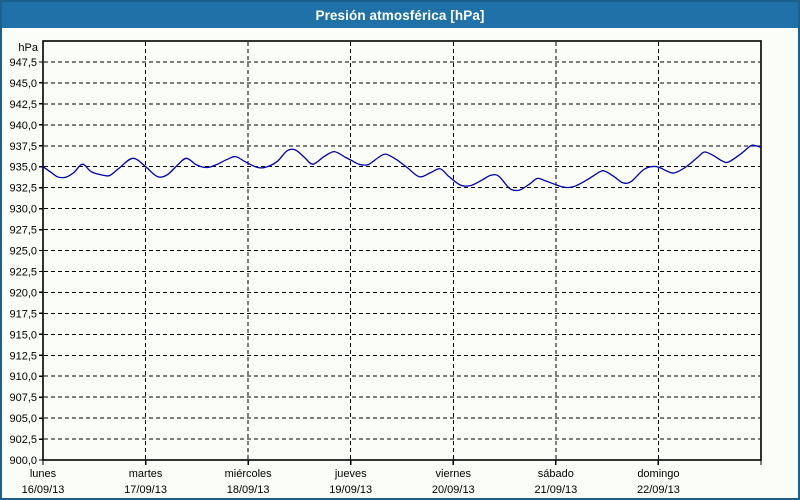 The height and width of the screenshot is (500, 800). Describe the element at coordinates (23, 356) in the screenshot. I see `y-tick-label: 912,5` at that location.